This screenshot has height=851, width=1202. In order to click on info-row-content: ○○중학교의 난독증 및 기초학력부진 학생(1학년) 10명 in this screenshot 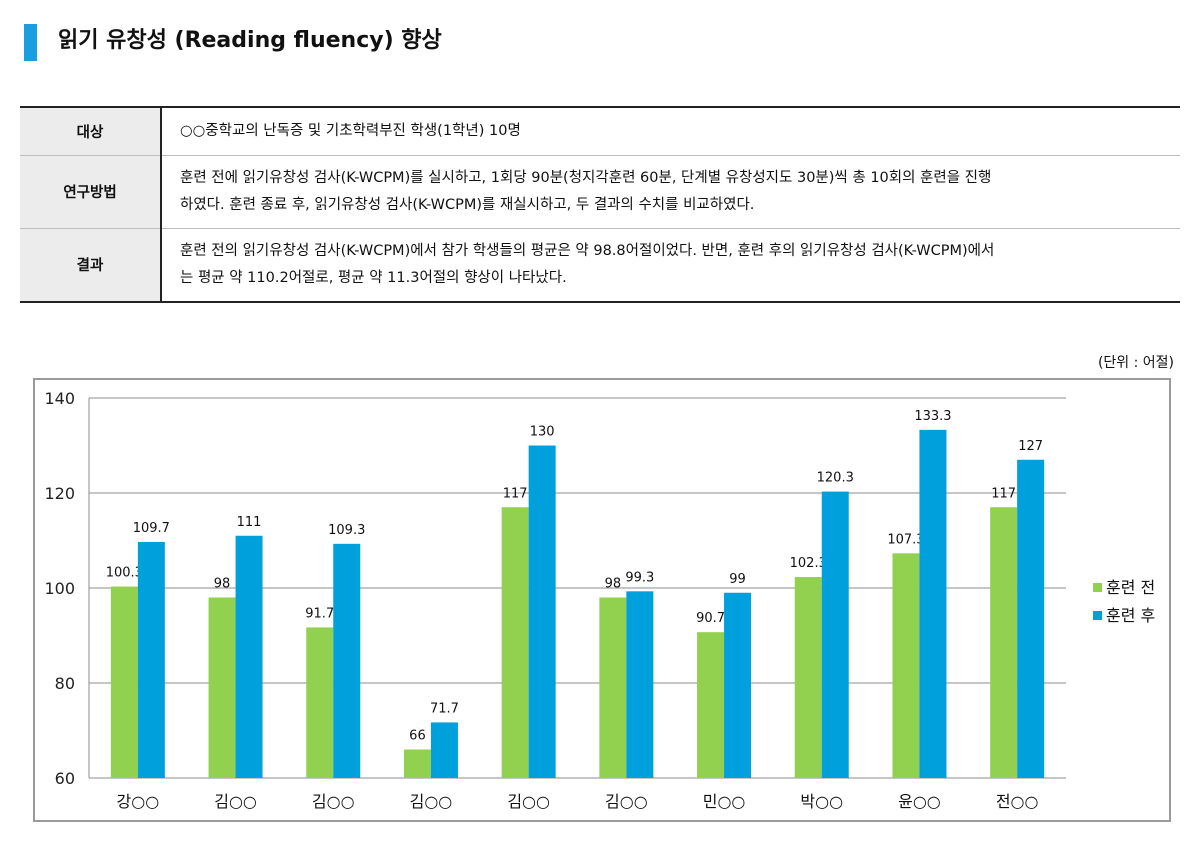, I will do `click(670, 131)`.